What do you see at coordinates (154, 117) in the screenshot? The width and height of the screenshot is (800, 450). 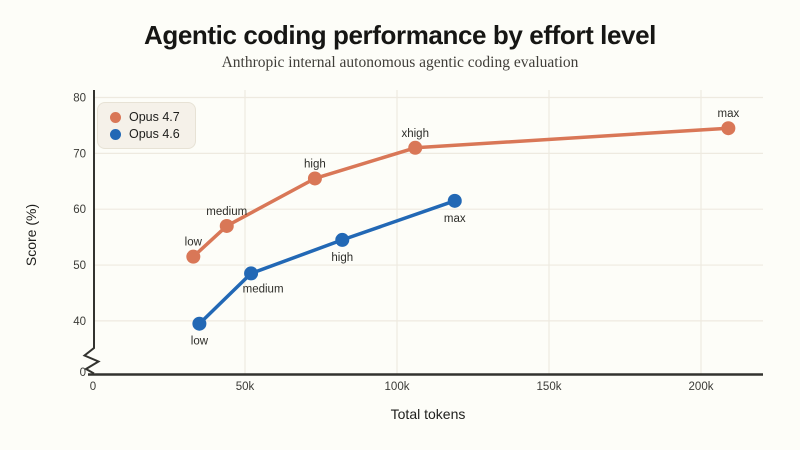 I see `legend-label: Opus 4.7` at bounding box center [154, 117].